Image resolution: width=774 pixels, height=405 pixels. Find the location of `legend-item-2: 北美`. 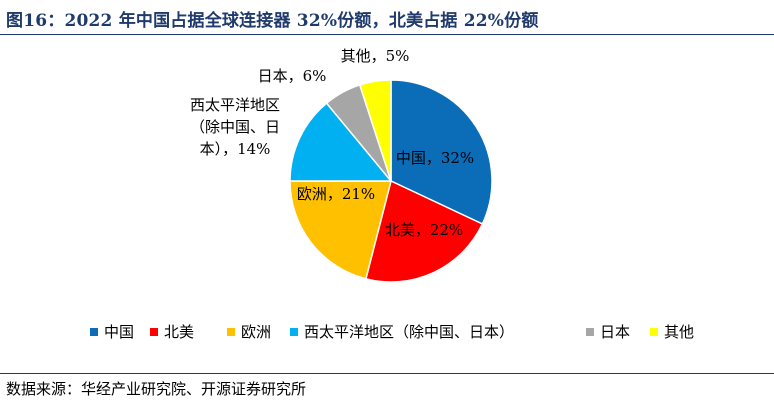

legend-item-2: 北美 is located at coordinates (172, 332).